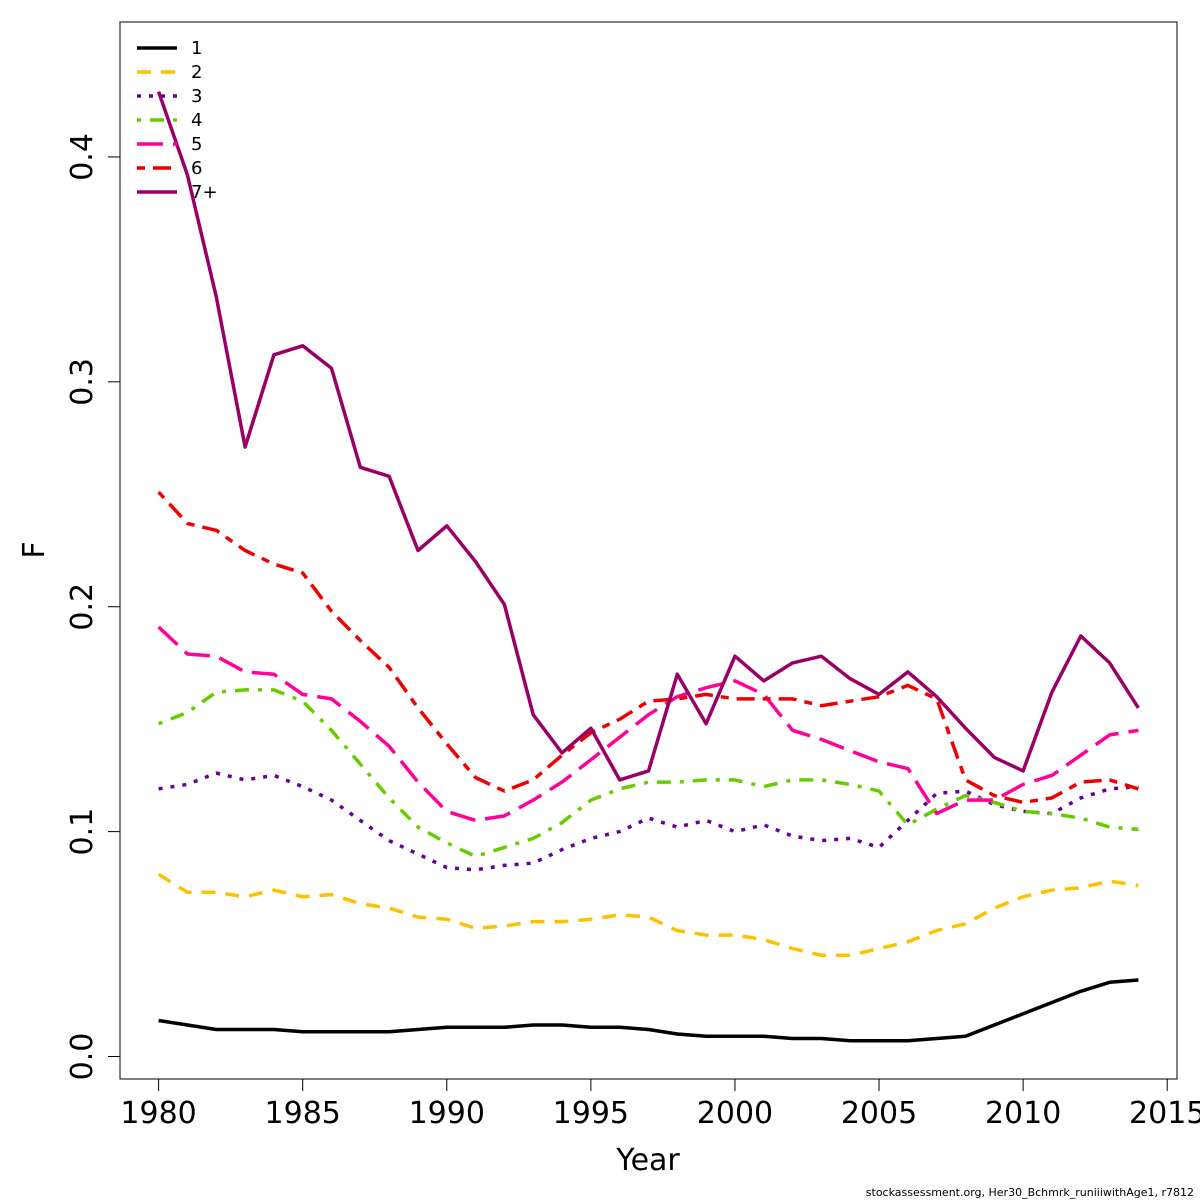  Describe the element at coordinates (82, 157) in the screenshot. I see `y-tick-label: 0.4` at that location.